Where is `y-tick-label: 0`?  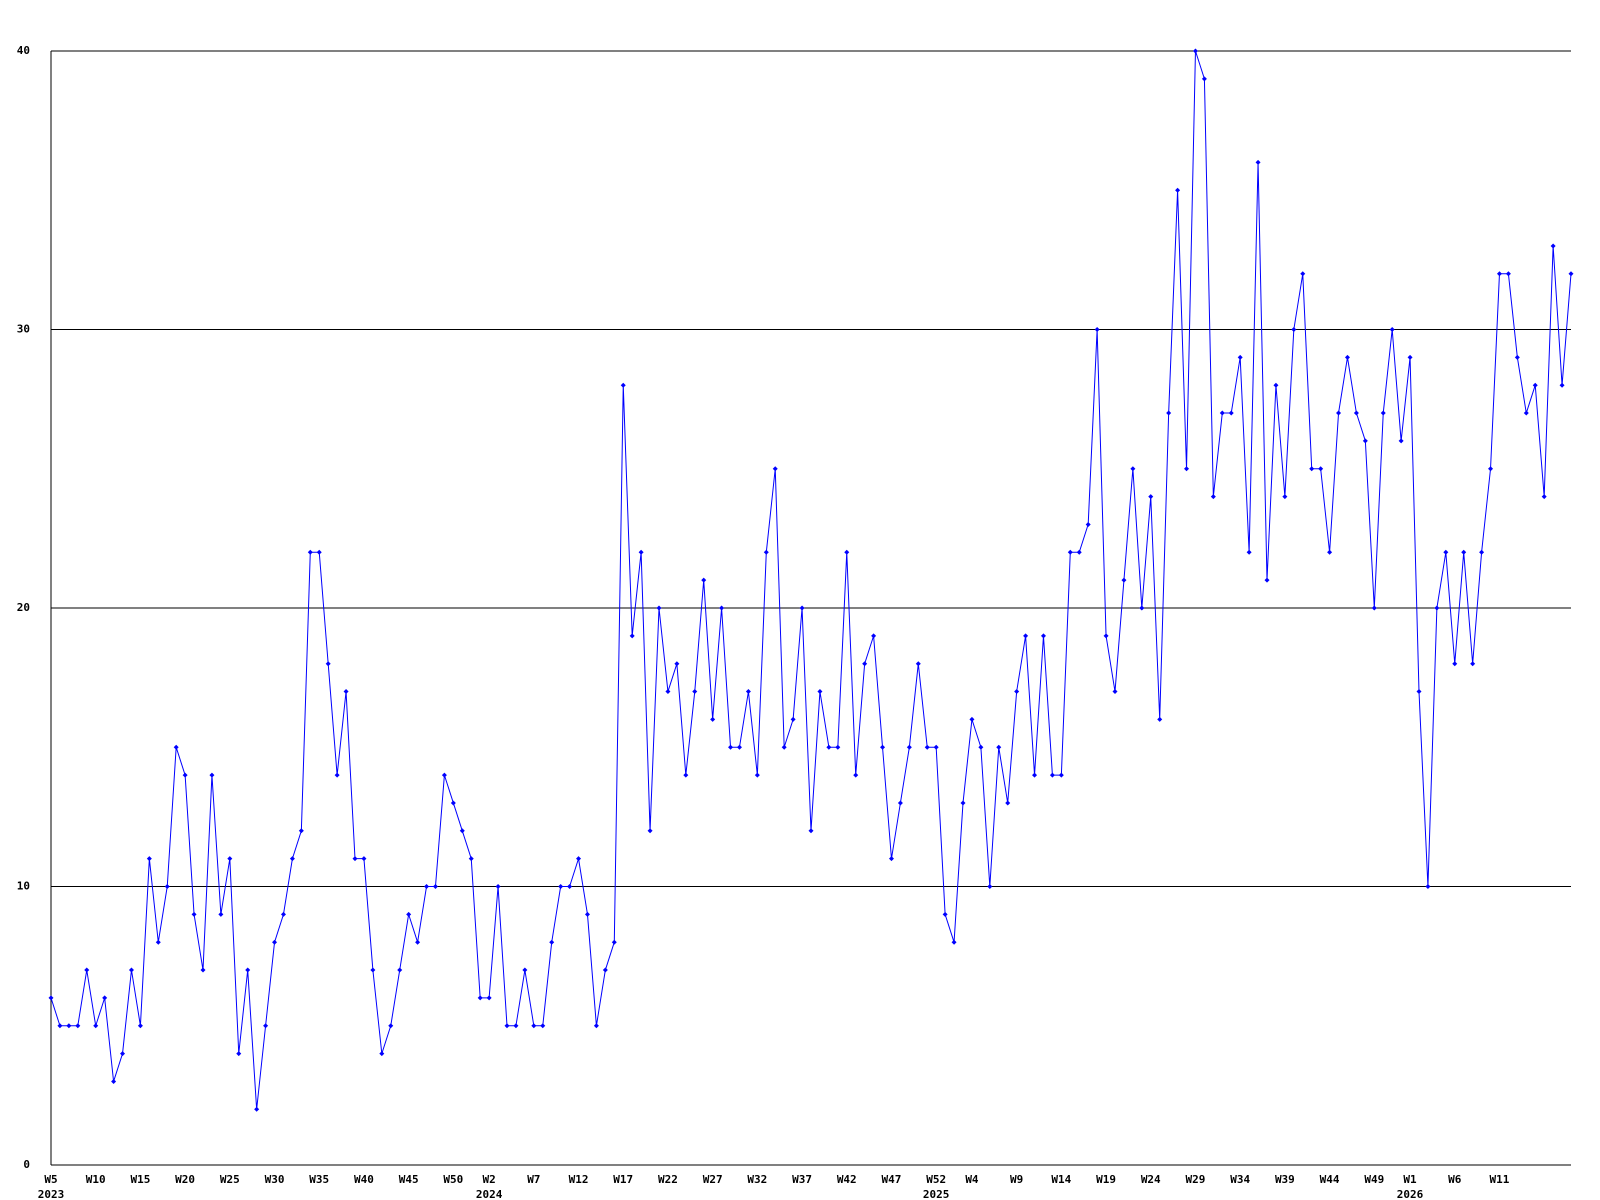
y-tick-label: 0 is located at coordinates (26, 1164).